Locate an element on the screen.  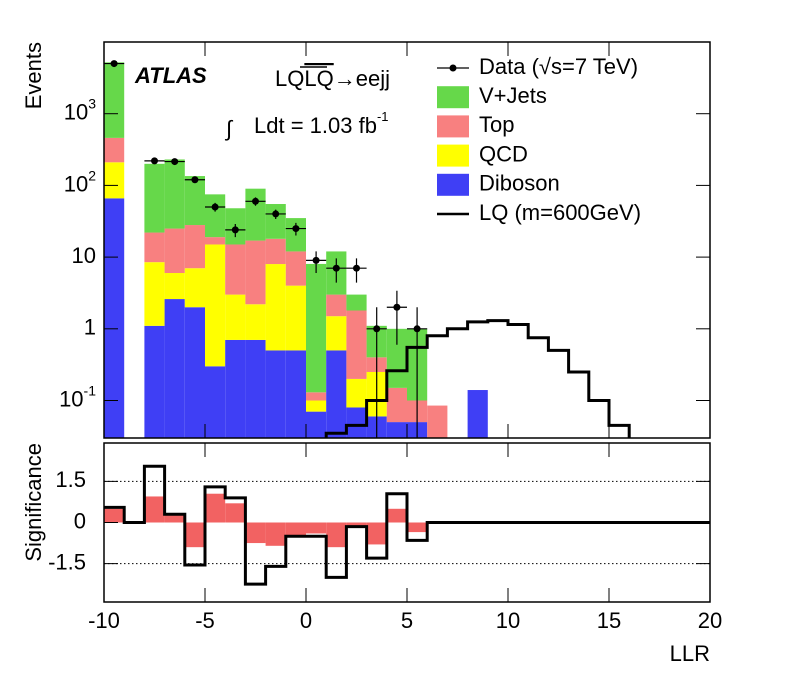
legend-label: Diboson is located at coordinates (519, 183).